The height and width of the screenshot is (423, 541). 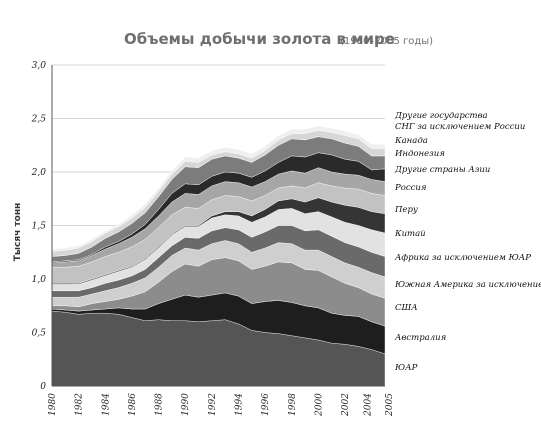 I want to click on y-tick-label: 1,0, so click(x=39, y=280).